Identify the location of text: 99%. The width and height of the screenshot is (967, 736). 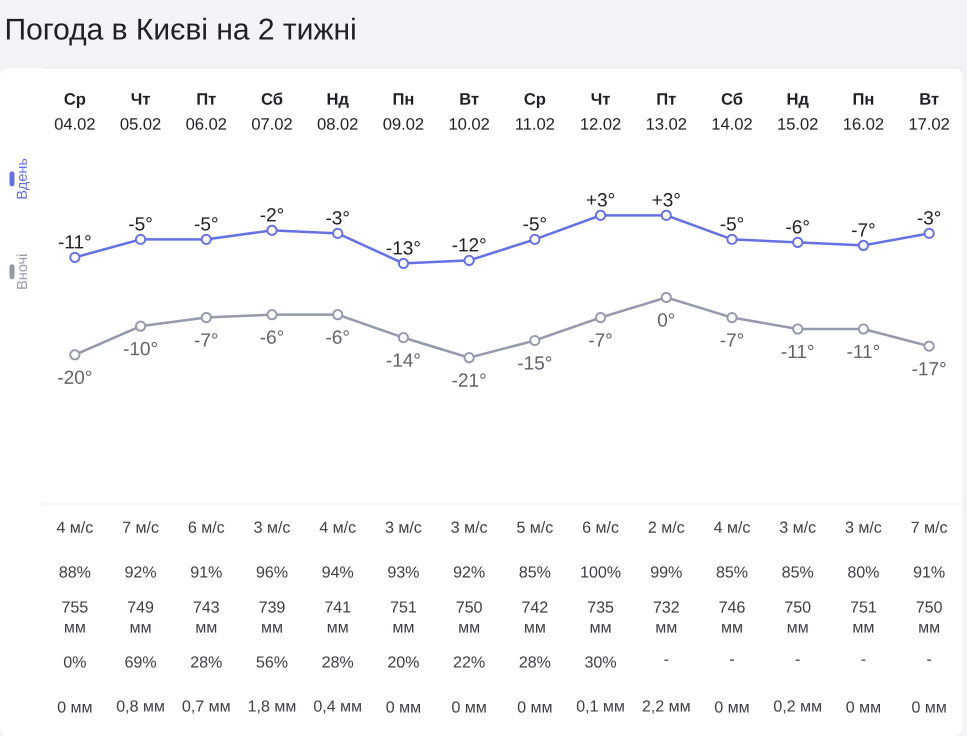
(666, 572).